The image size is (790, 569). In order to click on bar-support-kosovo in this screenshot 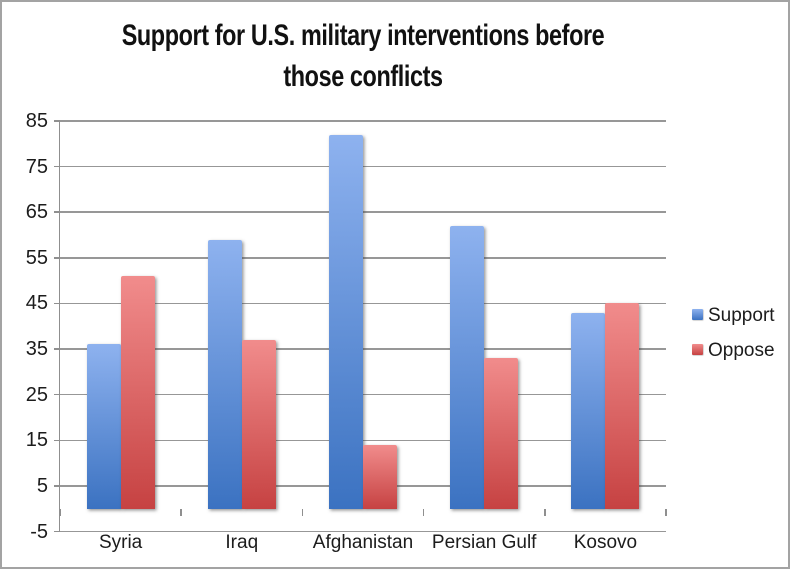, I will do `click(588, 410)`.